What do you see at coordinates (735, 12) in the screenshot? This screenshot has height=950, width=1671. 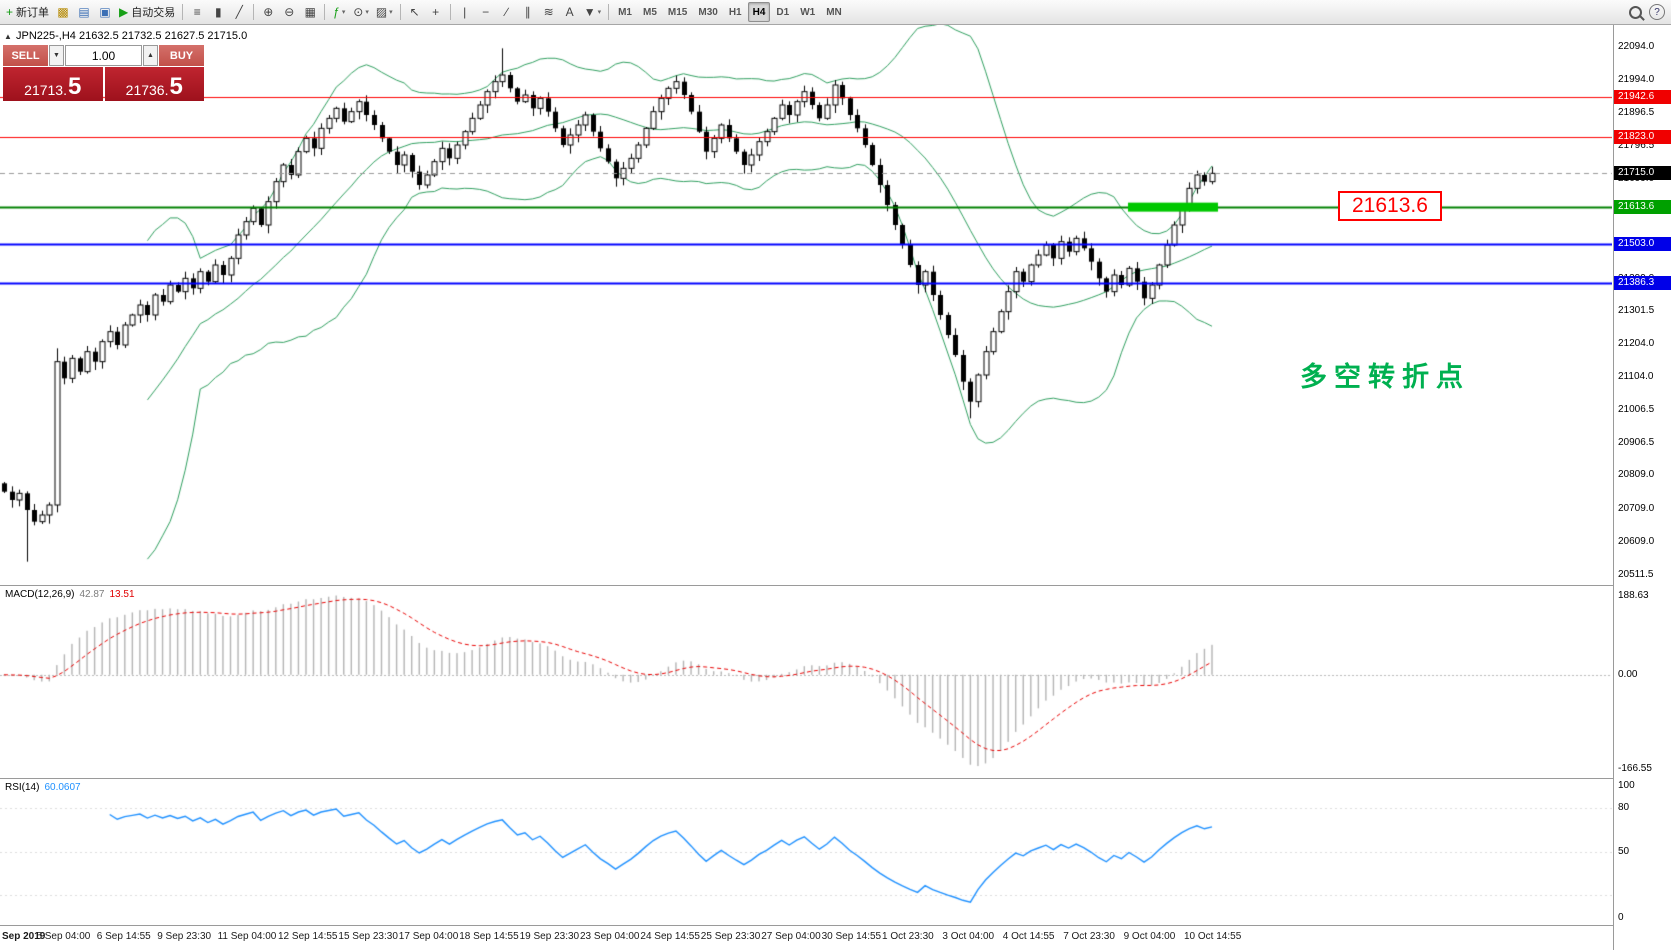 I see `timeframe-button-h1: H1` at bounding box center [735, 12].